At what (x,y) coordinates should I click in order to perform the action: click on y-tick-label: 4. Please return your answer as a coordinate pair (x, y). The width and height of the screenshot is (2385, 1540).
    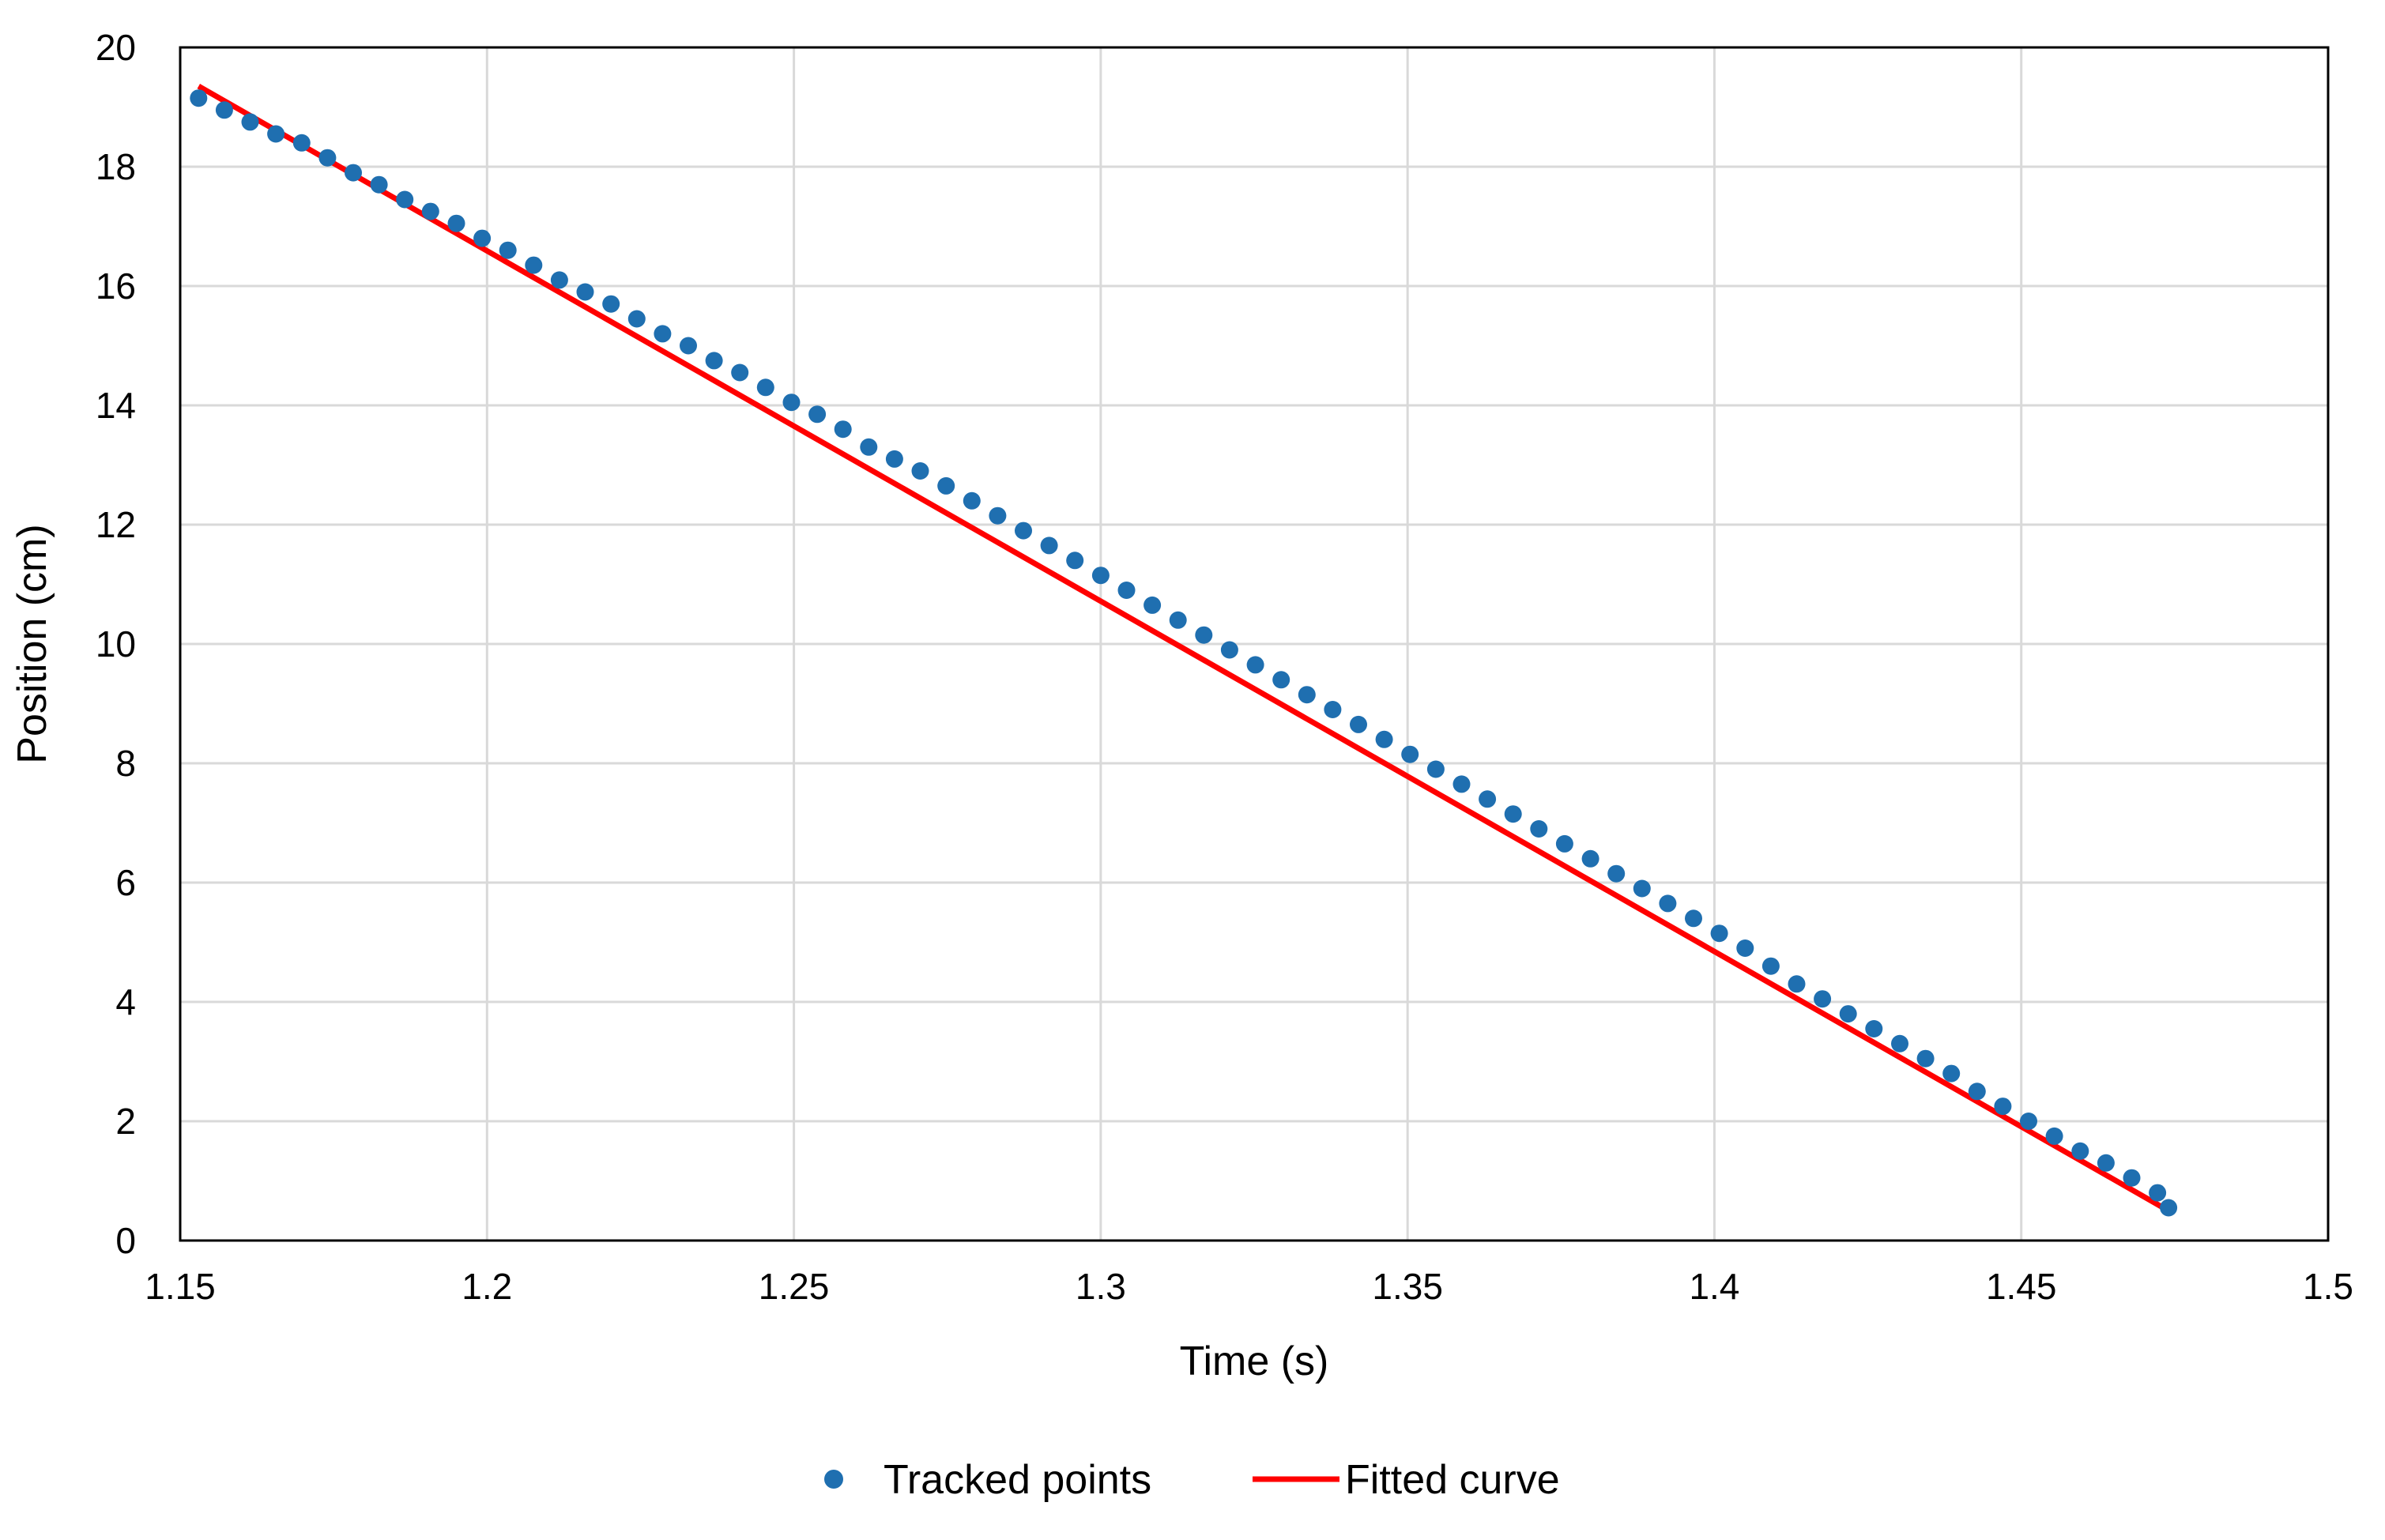
    Looking at the image, I should click on (125, 1001).